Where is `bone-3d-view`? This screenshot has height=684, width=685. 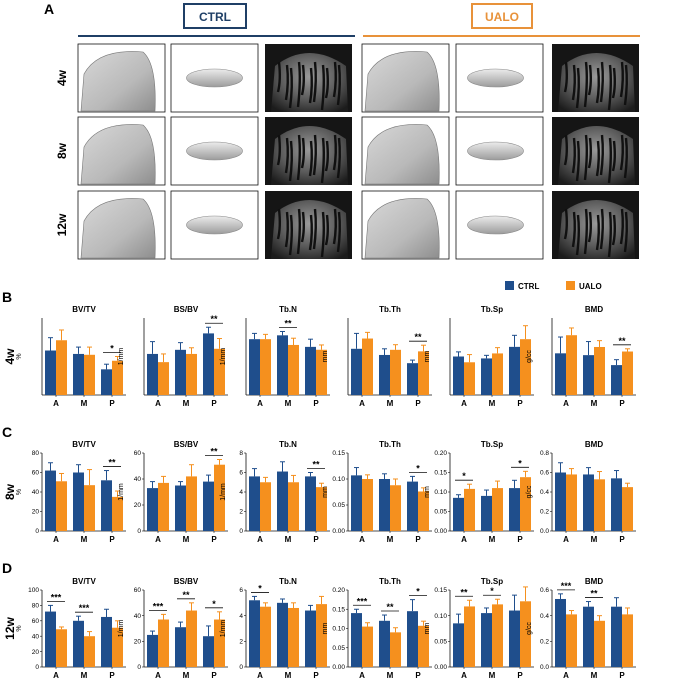 bone-3d-view is located at coordinates (402, 154).